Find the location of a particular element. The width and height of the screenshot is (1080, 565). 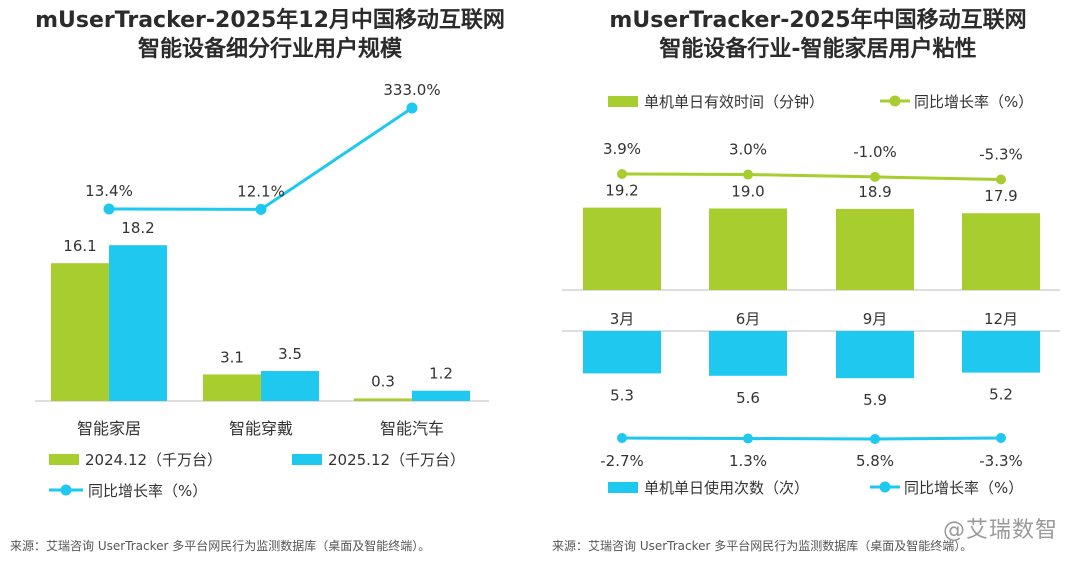

bar-2025-label-3: 1.2 is located at coordinates (441, 374).